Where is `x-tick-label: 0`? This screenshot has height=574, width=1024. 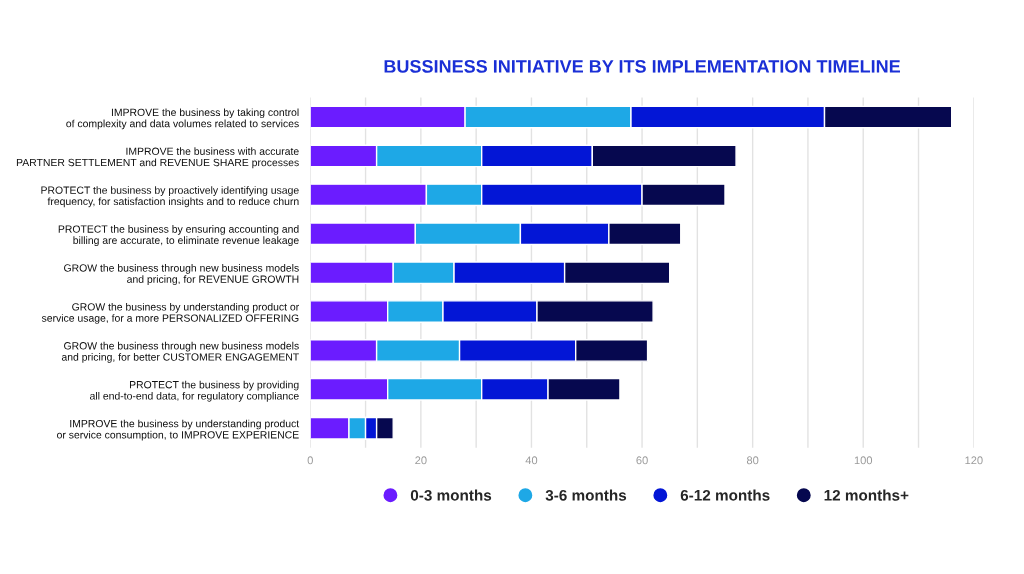
x-tick-label: 0 is located at coordinates (310, 460).